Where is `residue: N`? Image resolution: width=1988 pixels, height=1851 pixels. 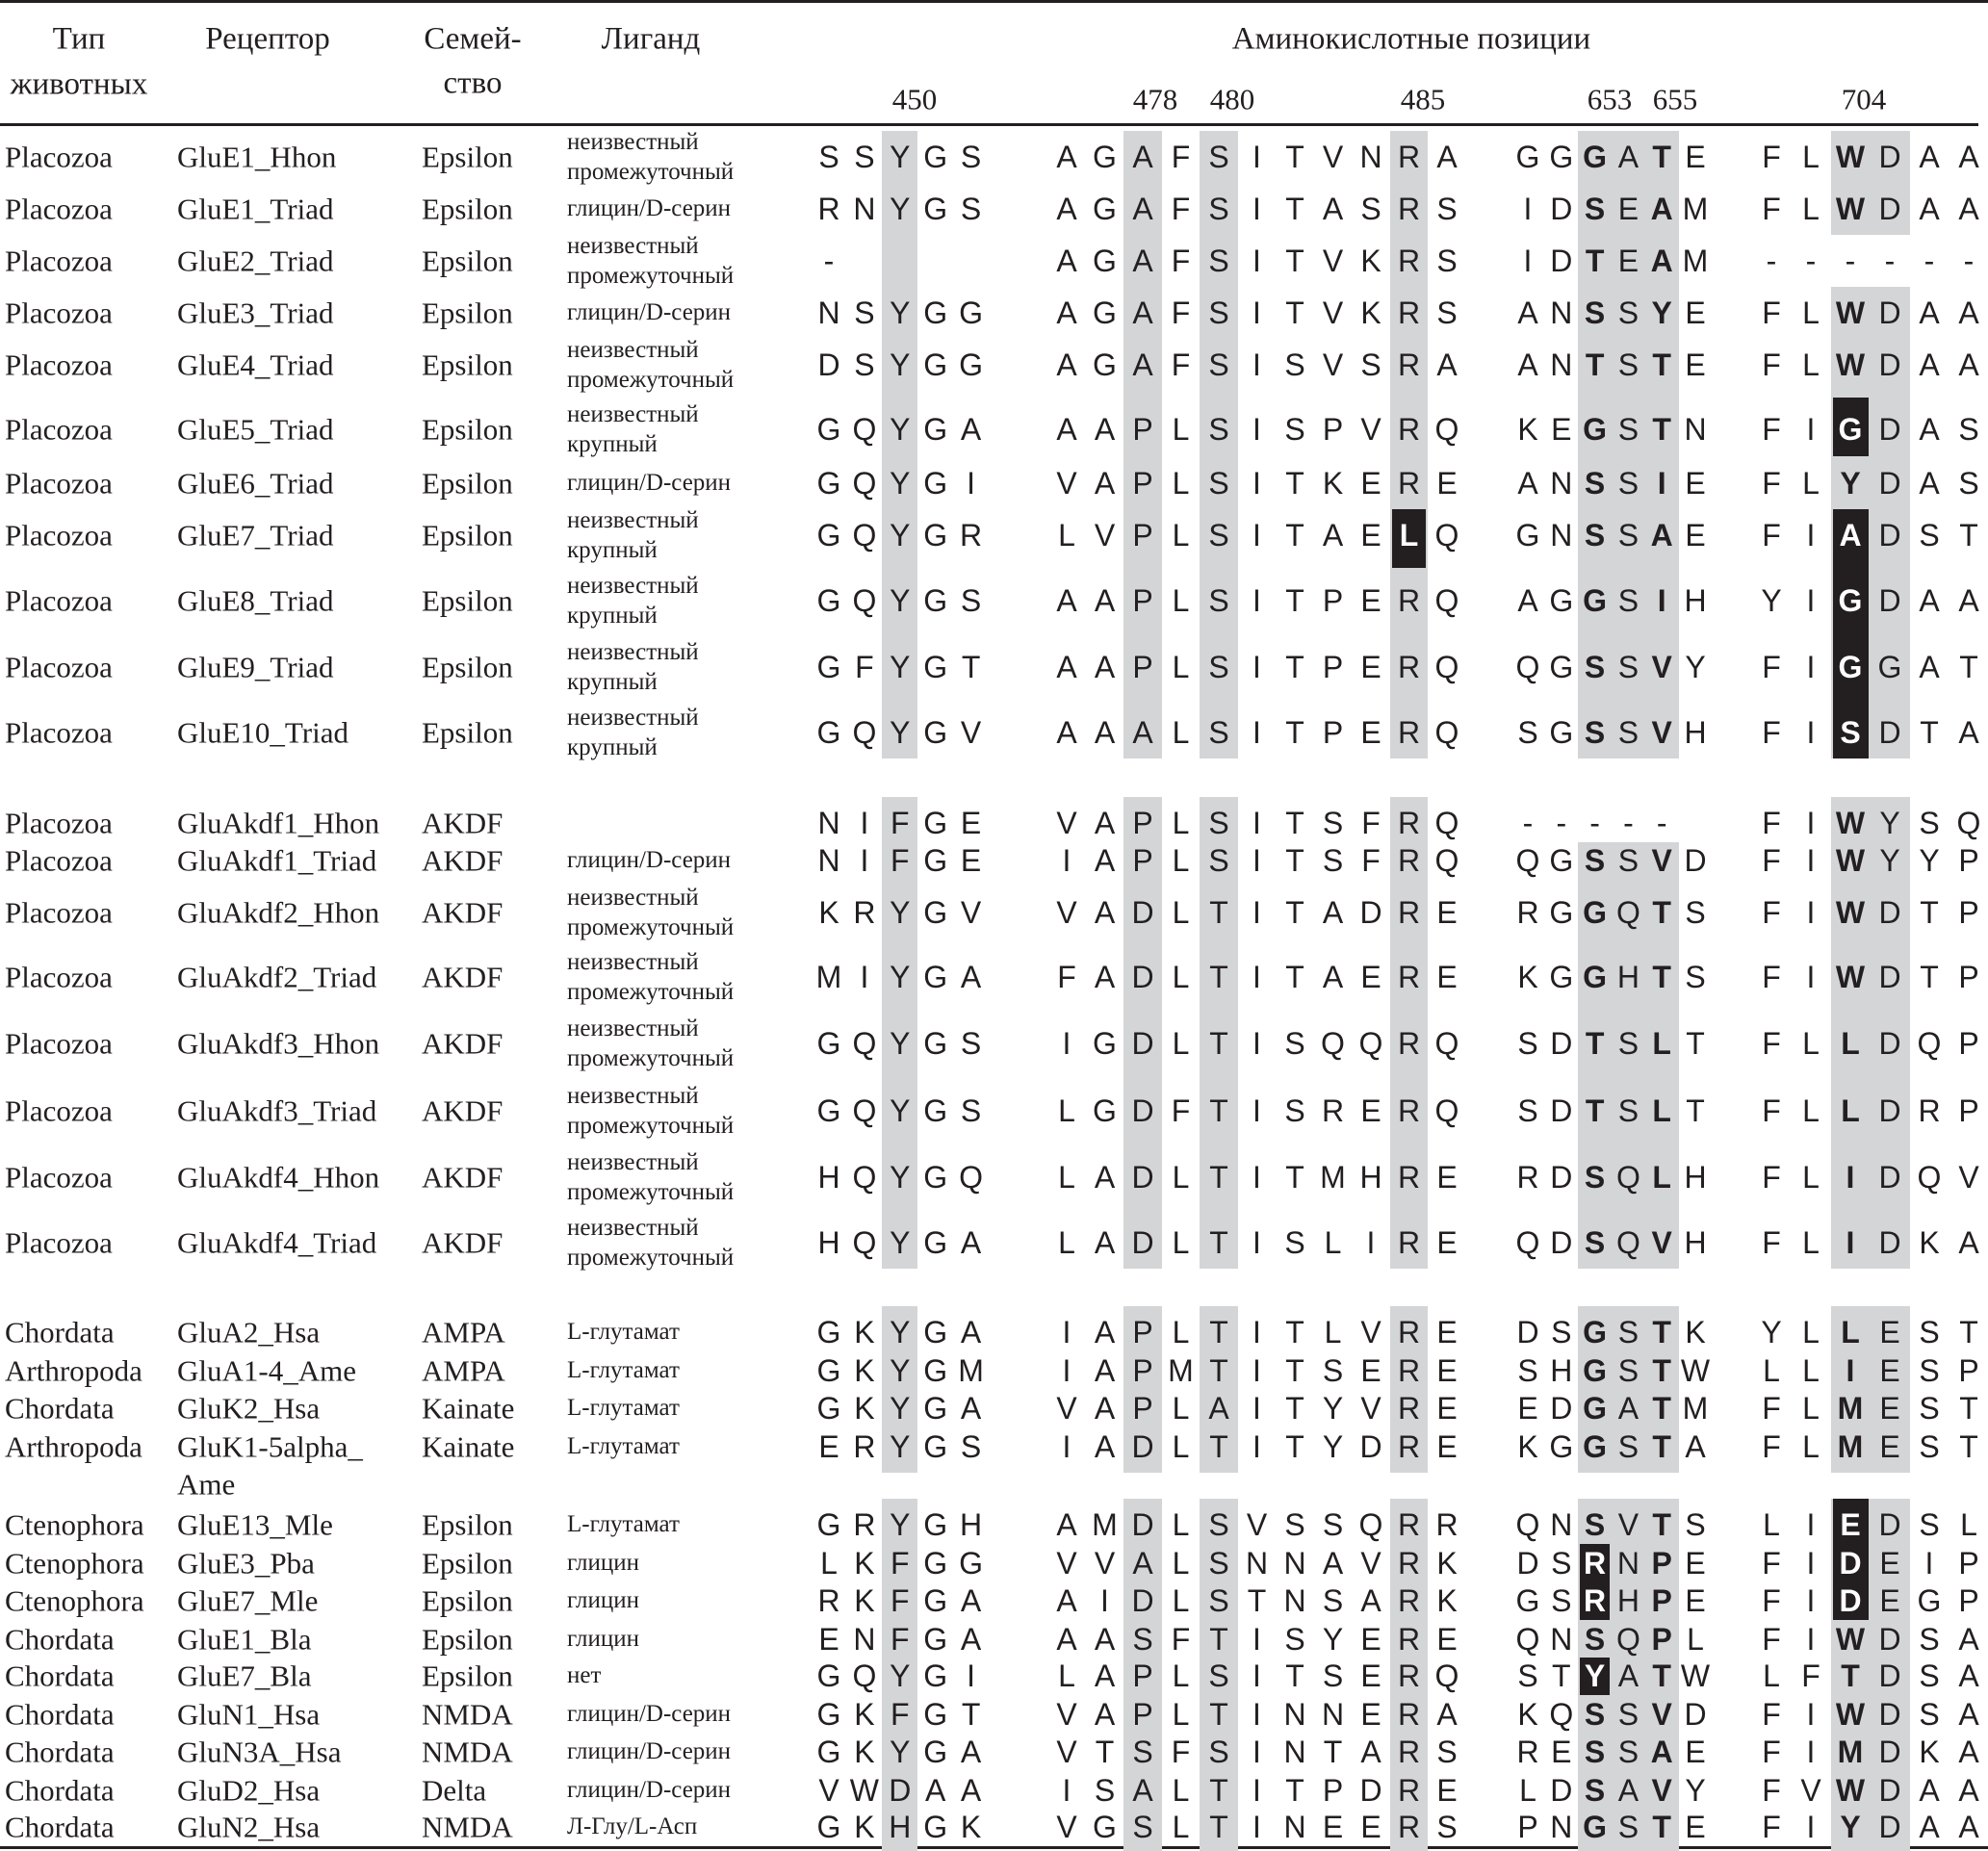 residue: N is located at coordinates (864, 209).